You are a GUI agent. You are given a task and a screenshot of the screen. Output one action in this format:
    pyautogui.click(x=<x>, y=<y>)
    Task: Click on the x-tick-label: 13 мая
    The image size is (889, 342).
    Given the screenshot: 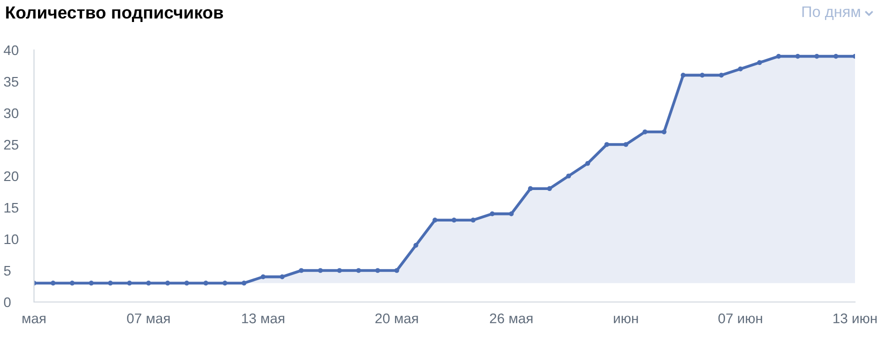 What is the action you would take?
    pyautogui.click(x=263, y=318)
    